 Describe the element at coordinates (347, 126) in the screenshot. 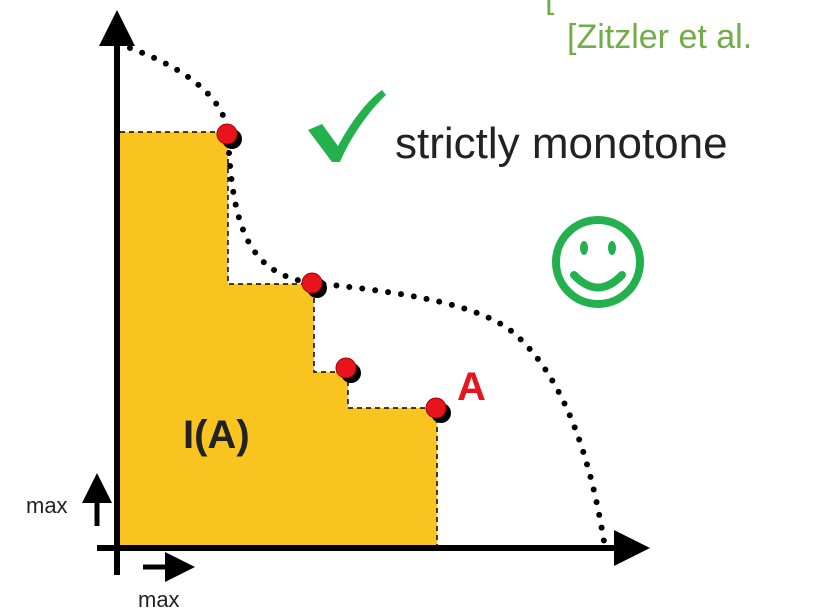

I see `check-mark` at that location.